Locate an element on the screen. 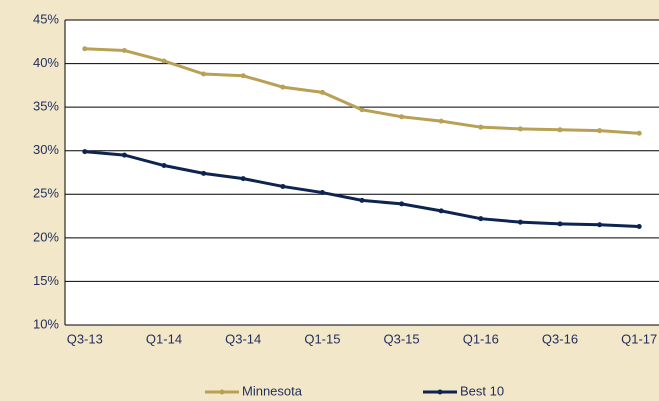  x-tick-label: Q1-17 is located at coordinates (639, 338).